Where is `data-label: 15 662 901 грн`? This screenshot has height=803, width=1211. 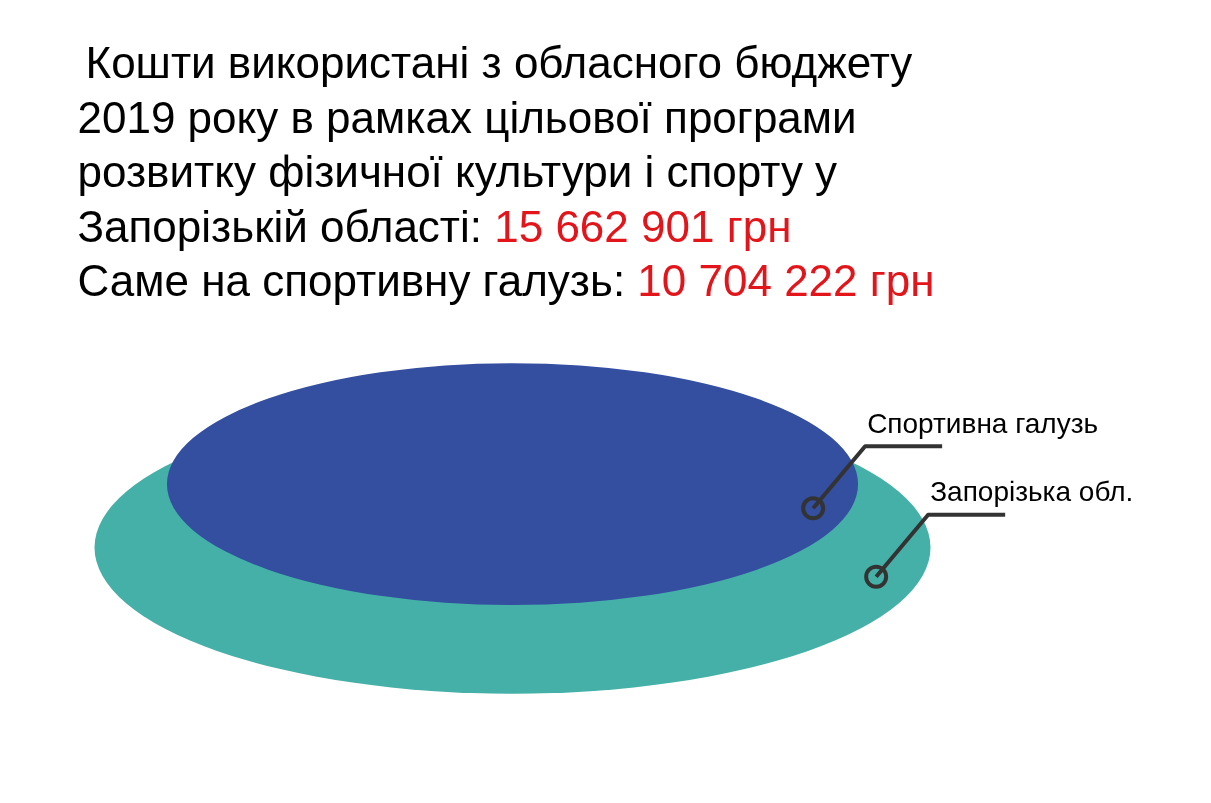 data-label: 15 662 901 грн is located at coordinates (643, 226).